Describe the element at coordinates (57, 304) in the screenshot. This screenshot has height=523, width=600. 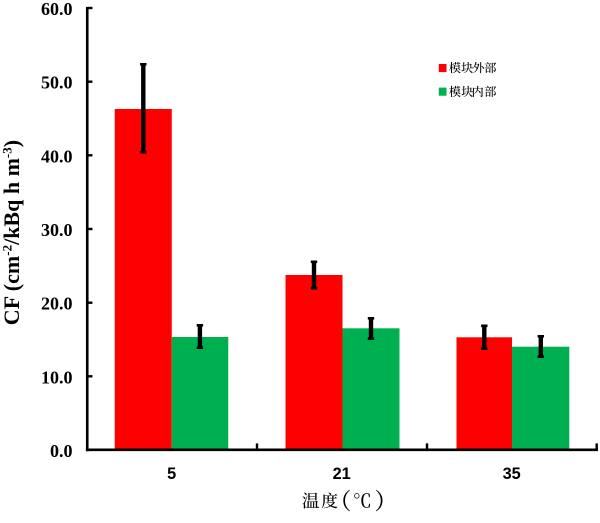
I see `svg-text: 20.0` at that location.